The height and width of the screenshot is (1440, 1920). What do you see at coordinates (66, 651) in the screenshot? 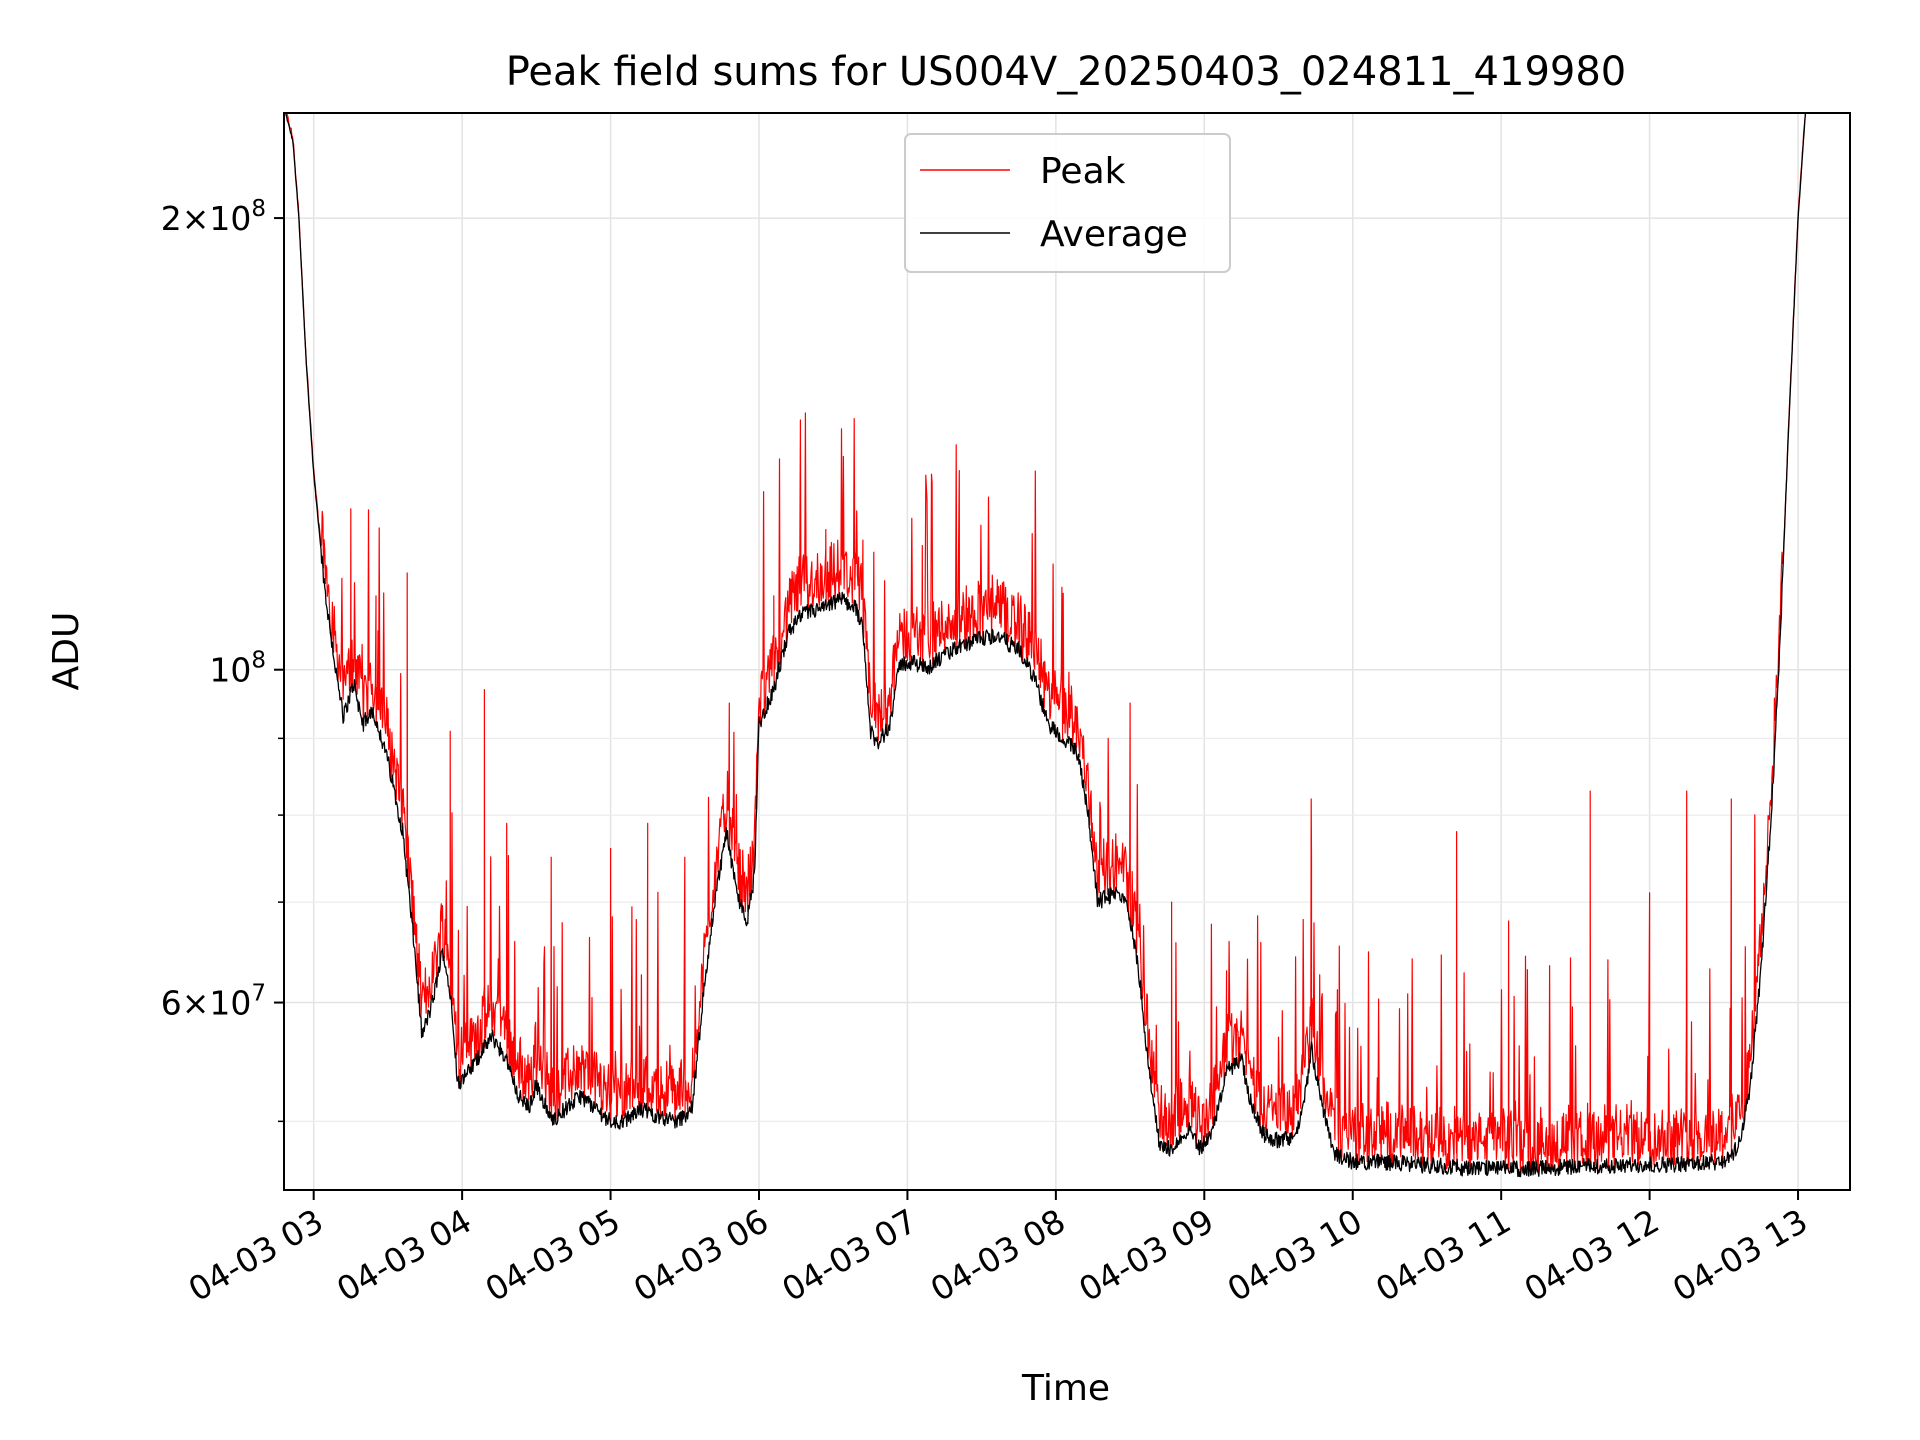
I see `y-axis-label: ADU` at bounding box center [66, 651].